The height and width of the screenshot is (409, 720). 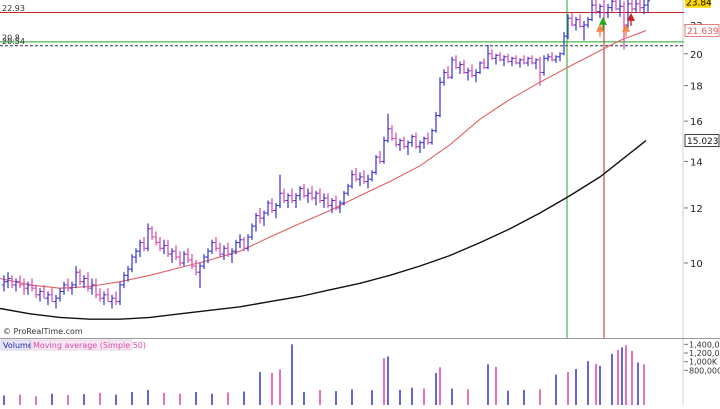 I want to click on legend-moving-average: Moving average (Simple 50), so click(x=89, y=345).